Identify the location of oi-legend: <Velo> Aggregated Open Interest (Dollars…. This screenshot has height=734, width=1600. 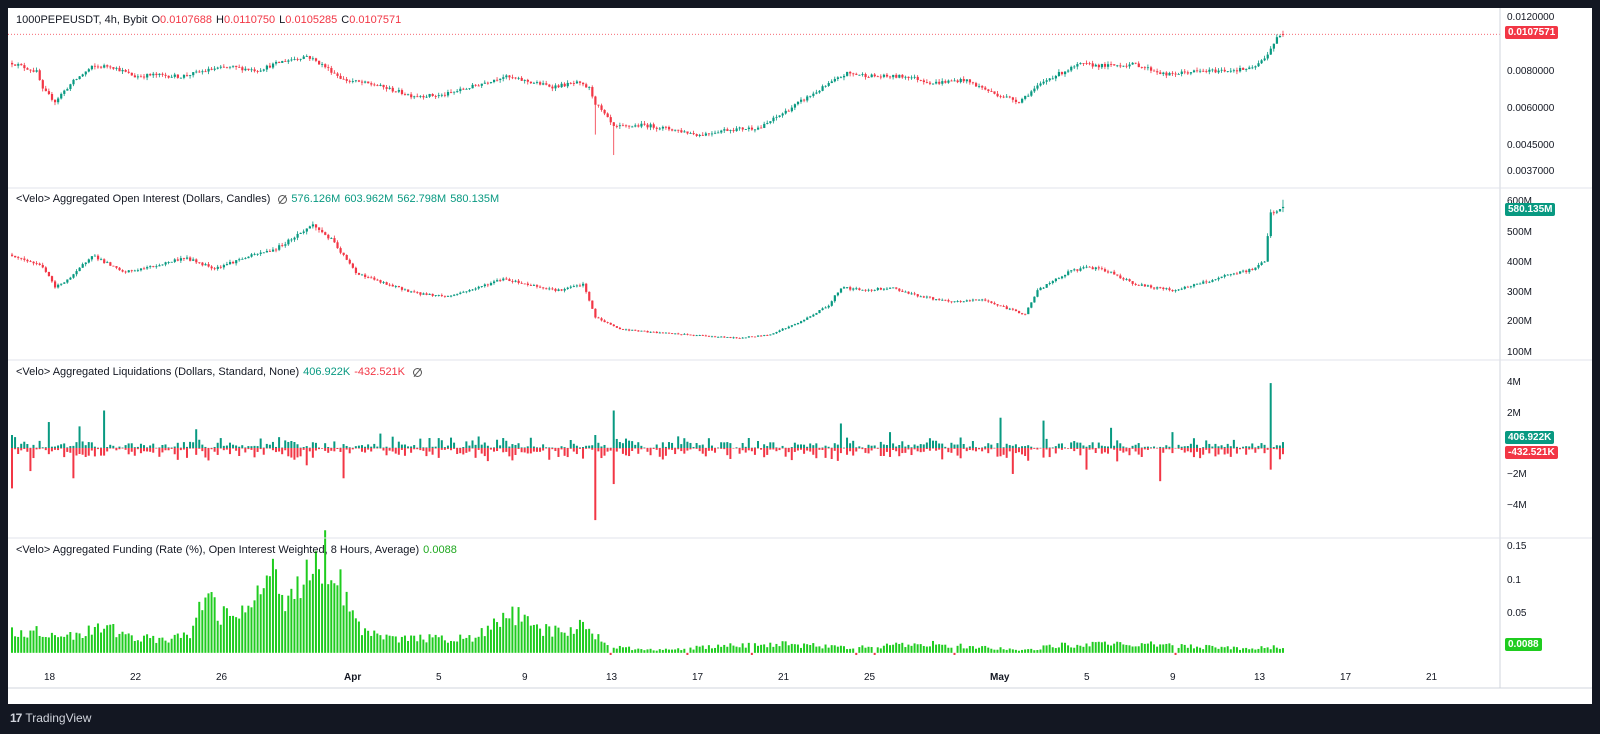
(259, 199).